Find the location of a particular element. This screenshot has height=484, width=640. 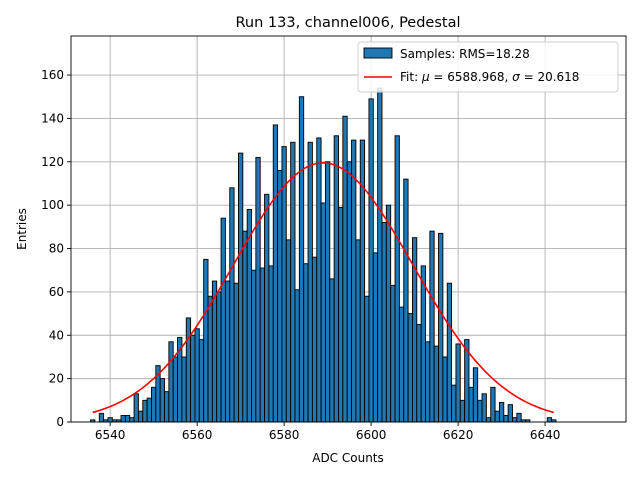

y-axis-label: Entries is located at coordinates (22, 229).